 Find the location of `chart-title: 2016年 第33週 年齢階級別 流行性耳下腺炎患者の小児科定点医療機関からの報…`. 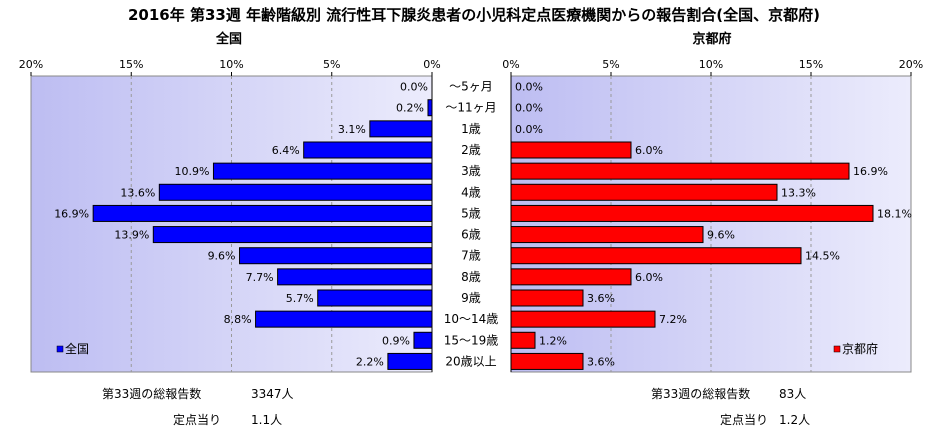

chart-title: 2016年 第33週 年齢階級別 流行性耳下腺炎患者の小児科定点医療機関からの報… is located at coordinates (474, 15).